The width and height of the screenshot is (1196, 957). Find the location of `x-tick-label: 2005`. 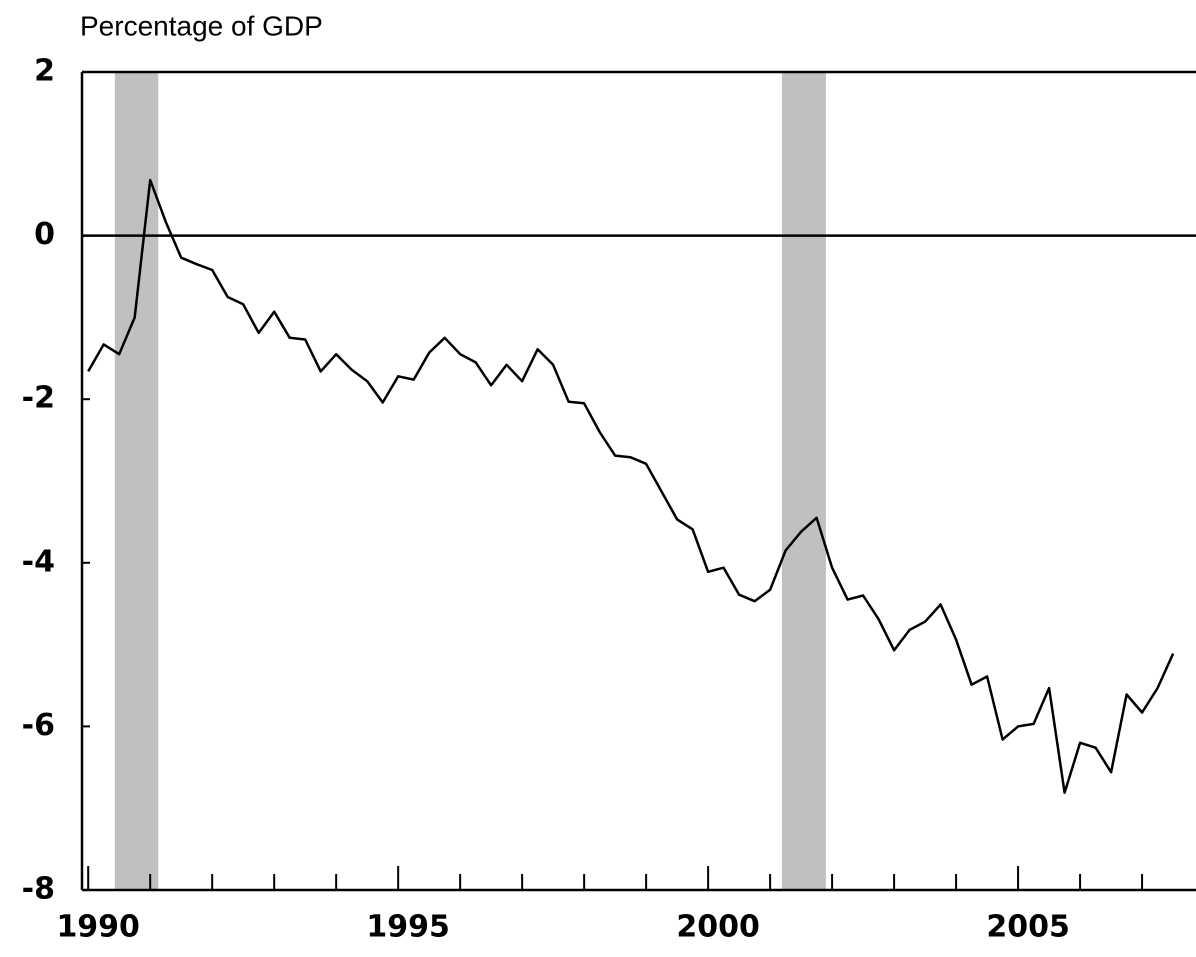

x-tick-label: 2005 is located at coordinates (1028, 927).